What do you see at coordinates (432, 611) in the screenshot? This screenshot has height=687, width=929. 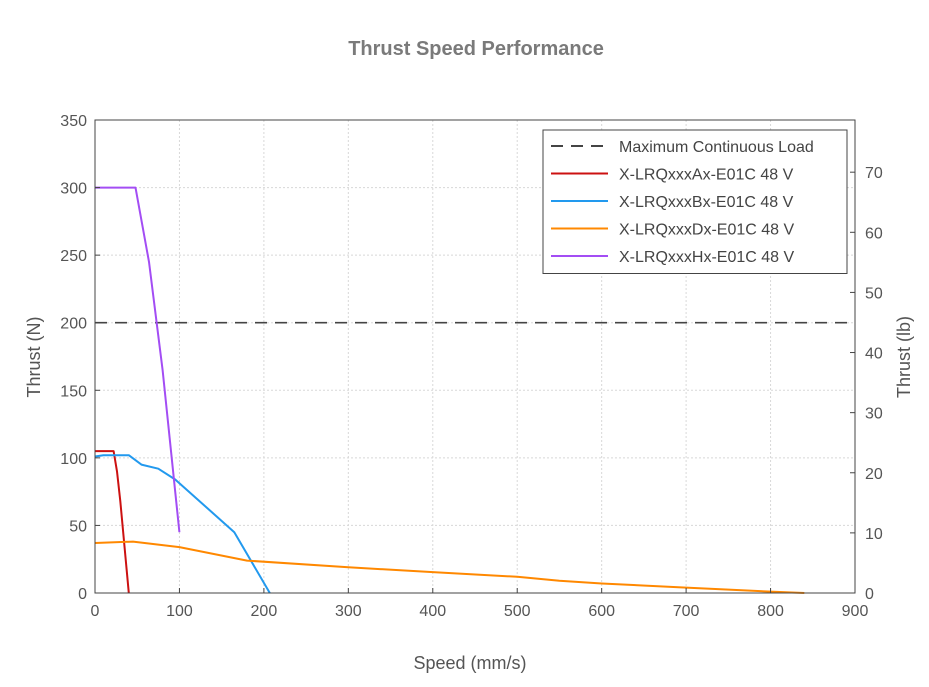 I see `x-tick-label: 400` at bounding box center [432, 611].